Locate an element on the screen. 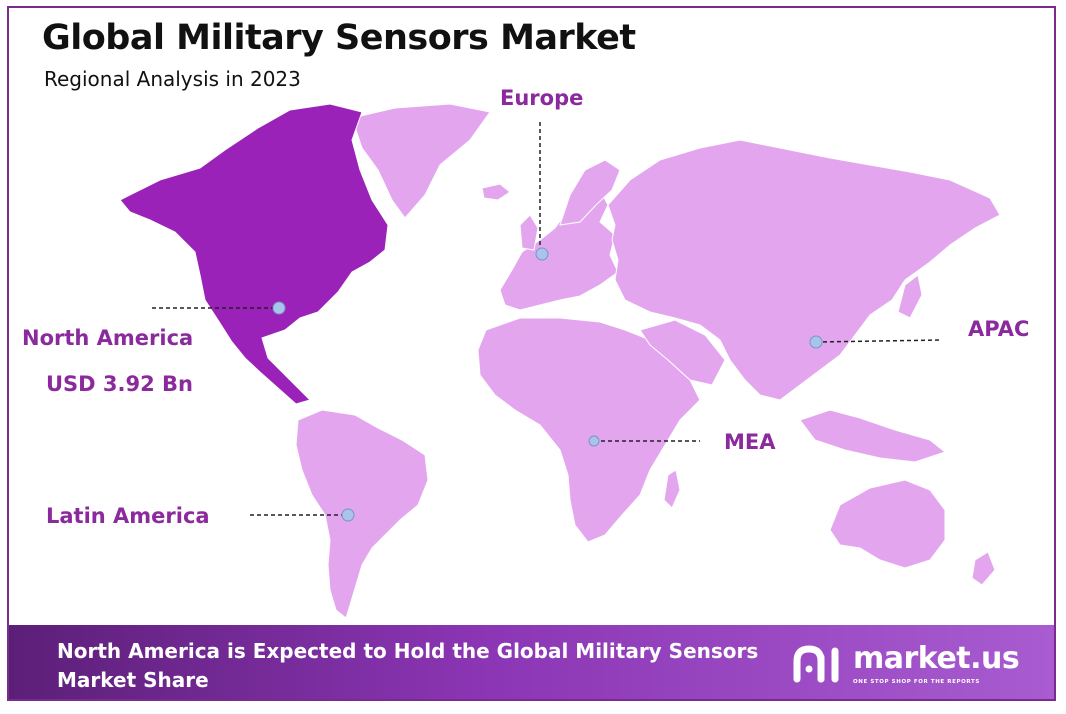 The height and width of the screenshot is (714, 1066). uk-shape is located at coordinates (529, 232).